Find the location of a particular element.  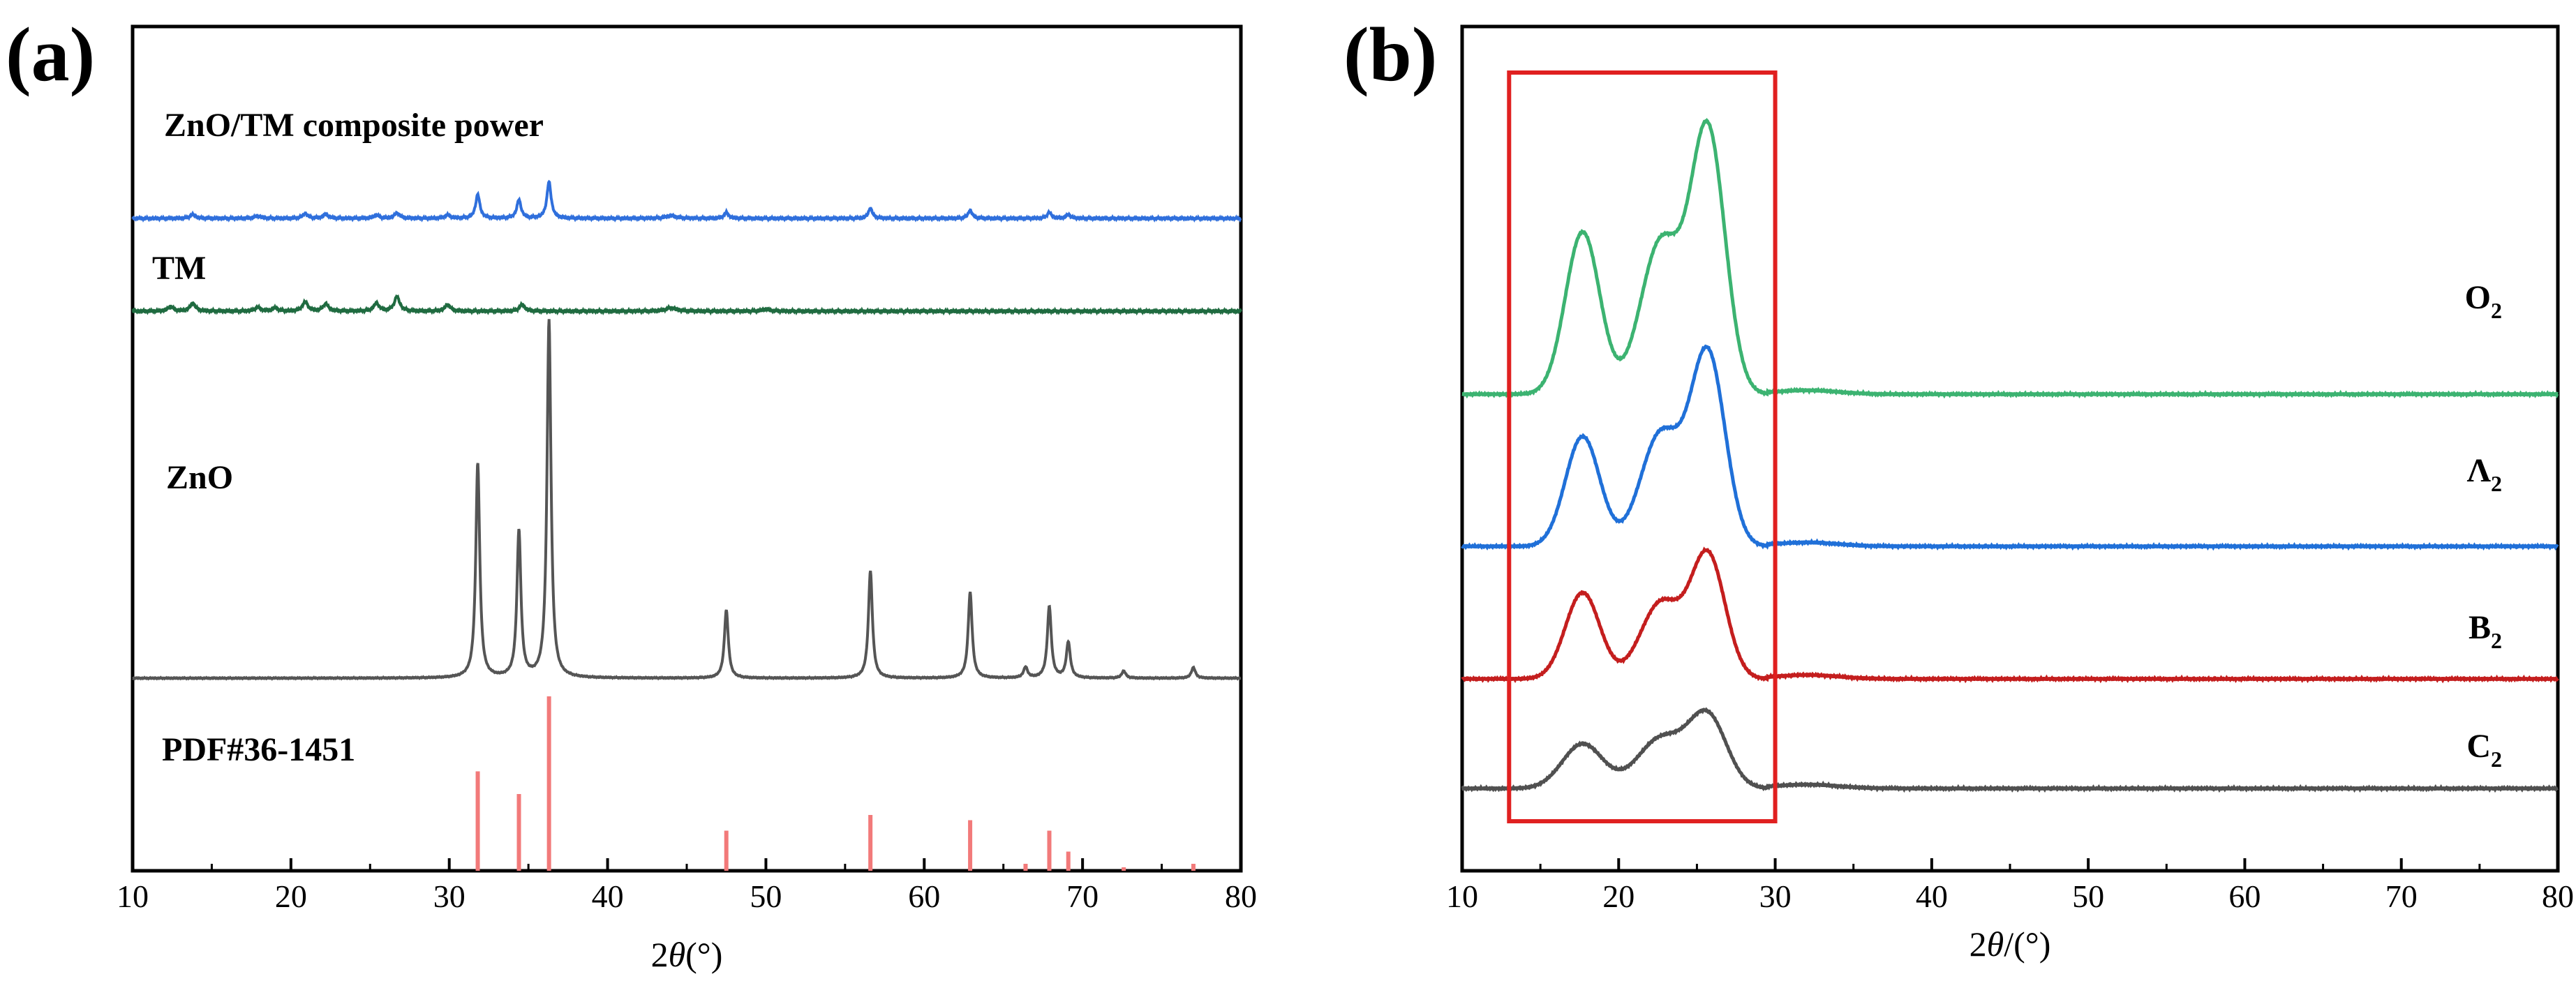

series-tm is located at coordinates (686, 305).